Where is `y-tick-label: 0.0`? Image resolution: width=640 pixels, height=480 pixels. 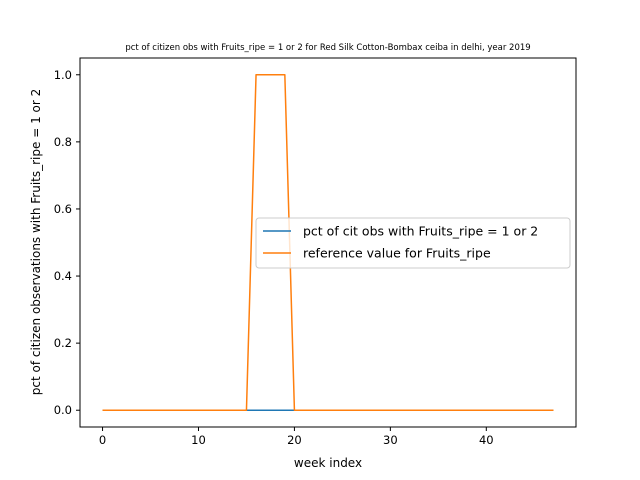
y-tick-label: 0.0 is located at coordinates (63, 410).